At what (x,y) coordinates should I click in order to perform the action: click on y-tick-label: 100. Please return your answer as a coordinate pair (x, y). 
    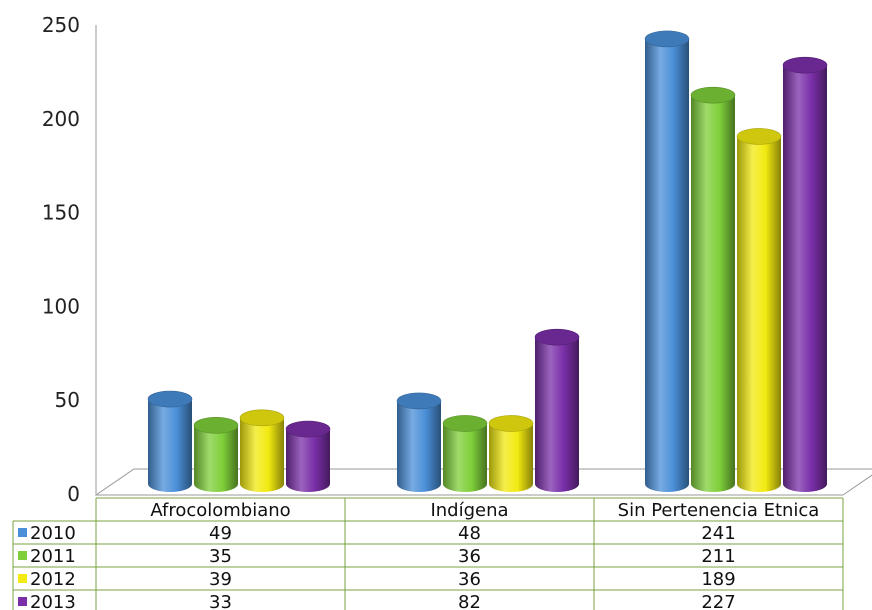
    Looking at the image, I should click on (61, 306).